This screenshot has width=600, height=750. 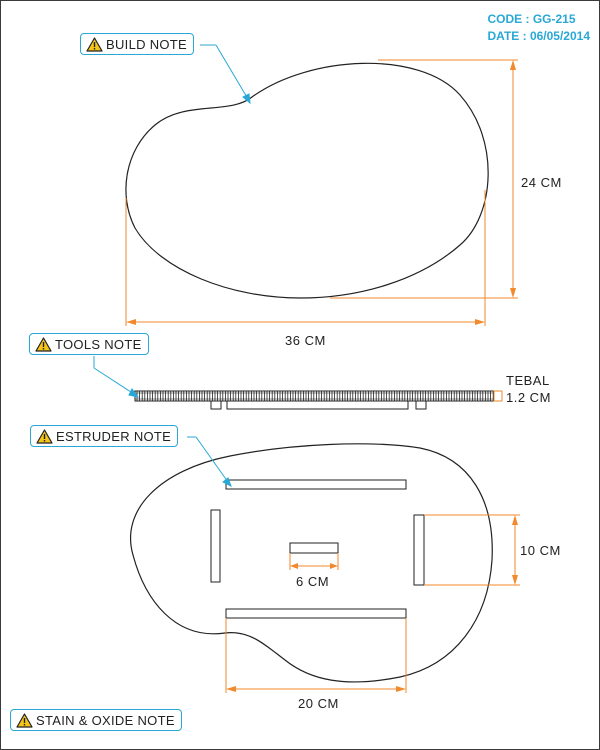 What do you see at coordinates (539, 28) in the screenshot?
I see `code-date-block: CODE : GG-215 DATE : 06/05/2014` at bounding box center [539, 28].